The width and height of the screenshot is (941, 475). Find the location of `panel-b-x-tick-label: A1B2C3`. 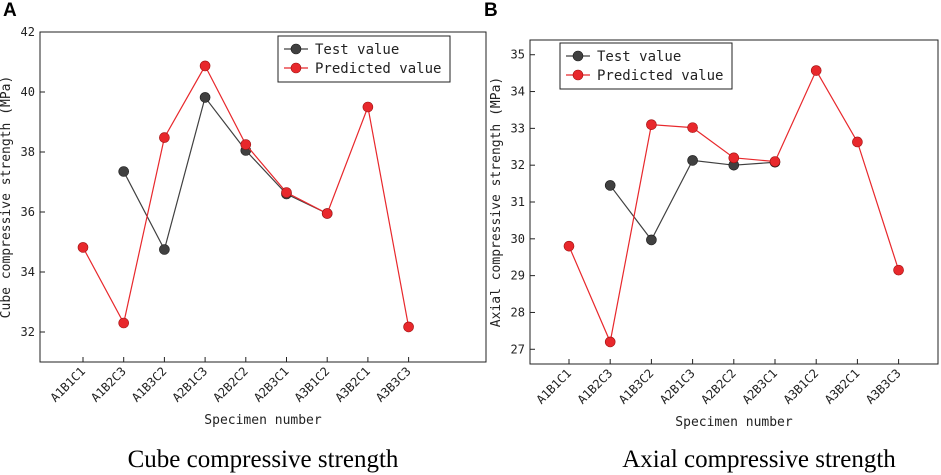

panel-b-x-tick-label: A1B2C3 is located at coordinates (595, 386).